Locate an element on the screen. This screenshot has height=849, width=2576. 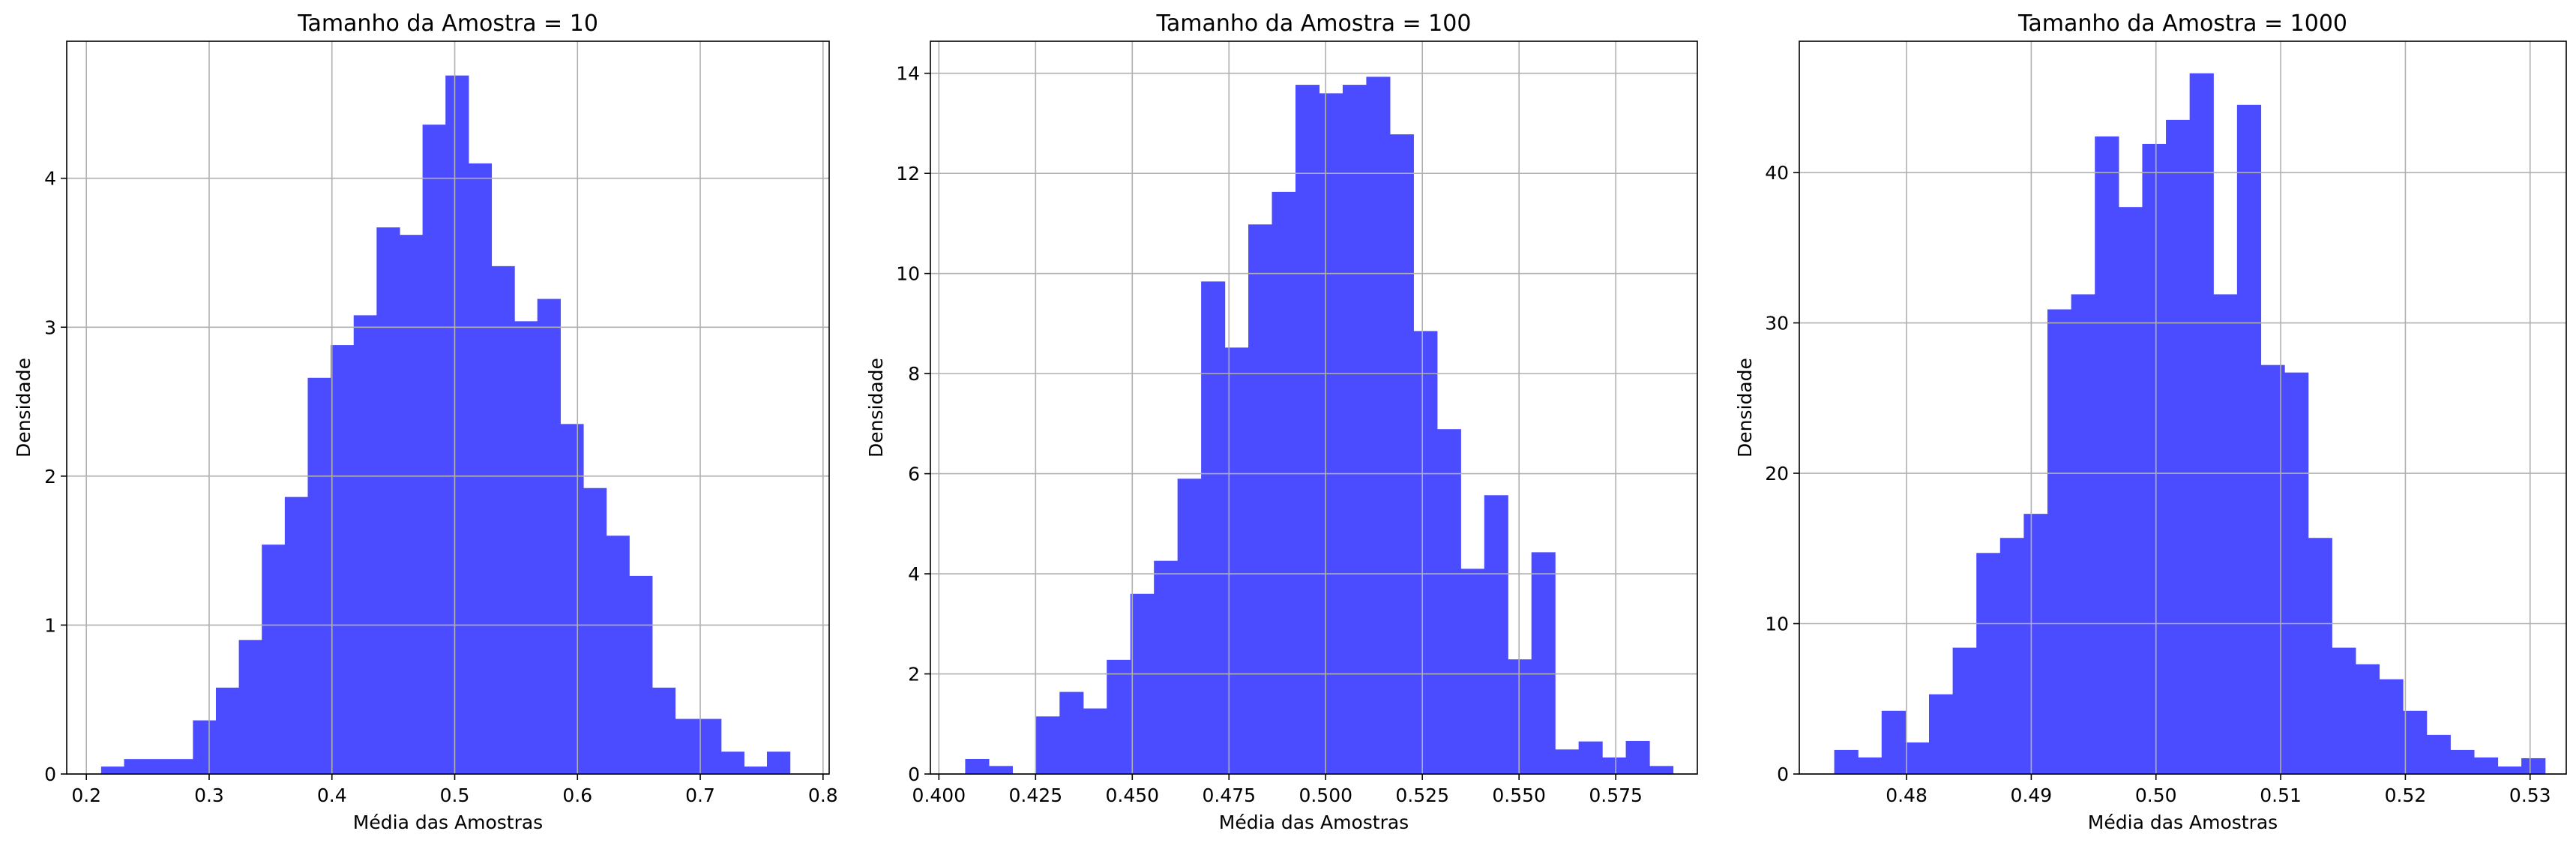
x-tick-label: 0.53 is located at coordinates (2530, 795).